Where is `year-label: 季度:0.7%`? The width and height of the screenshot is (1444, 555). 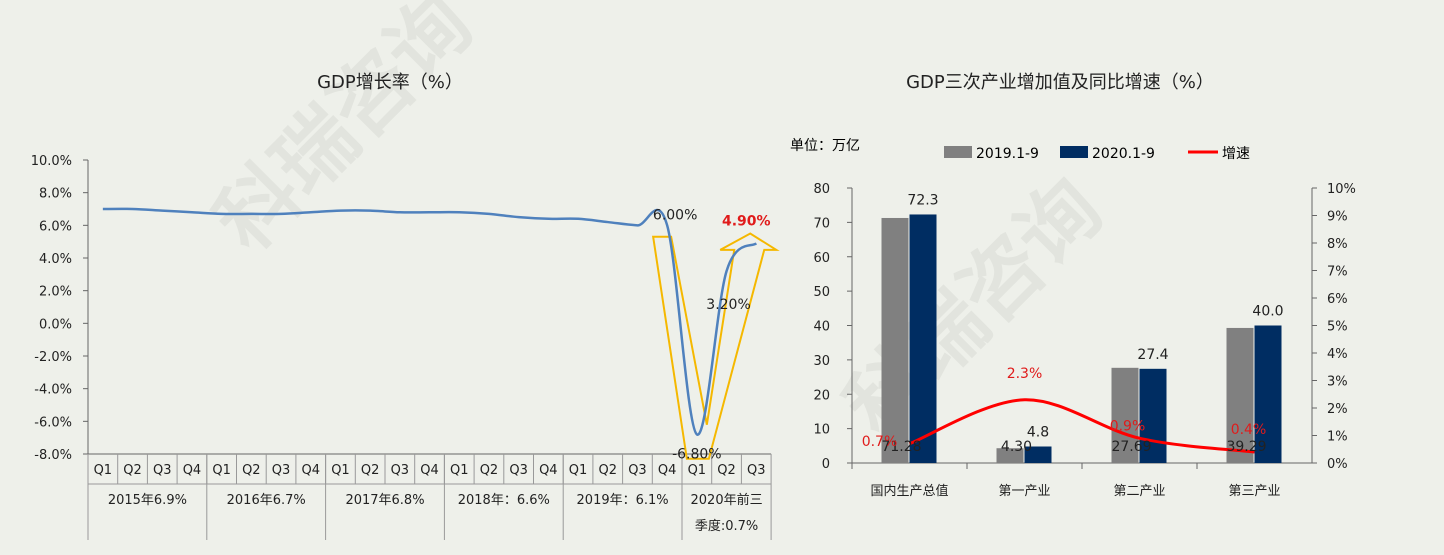 year-label: 季度:0.7% is located at coordinates (726, 526).